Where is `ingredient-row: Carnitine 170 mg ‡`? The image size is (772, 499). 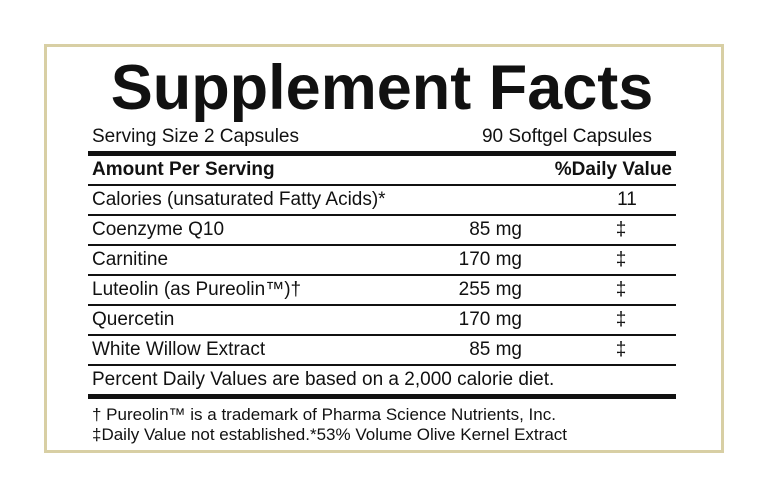 ingredient-row: Carnitine 170 mg ‡ is located at coordinates (382, 260).